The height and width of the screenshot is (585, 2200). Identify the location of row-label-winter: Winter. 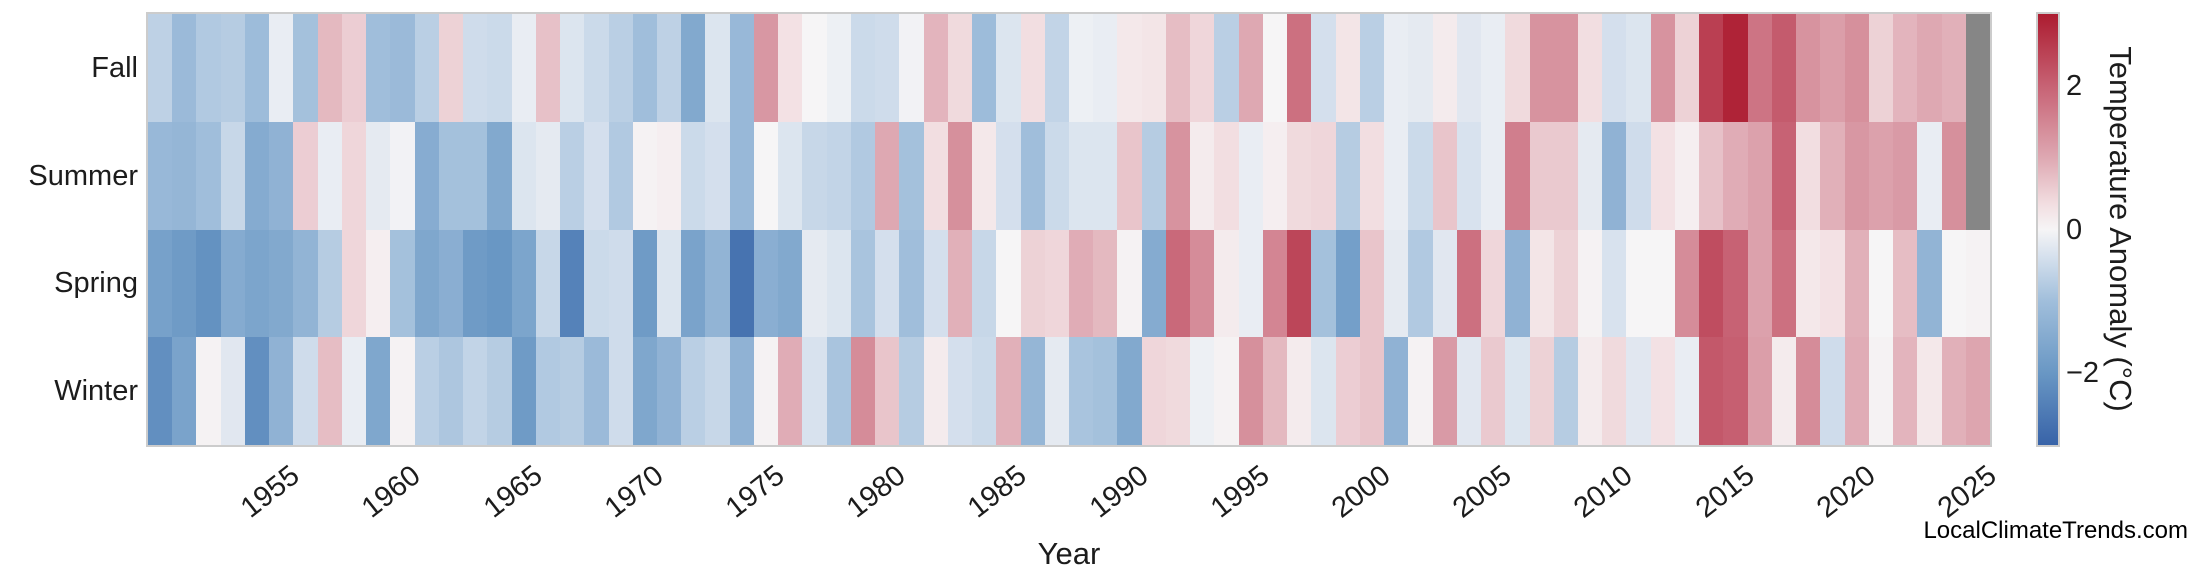
(96, 391).